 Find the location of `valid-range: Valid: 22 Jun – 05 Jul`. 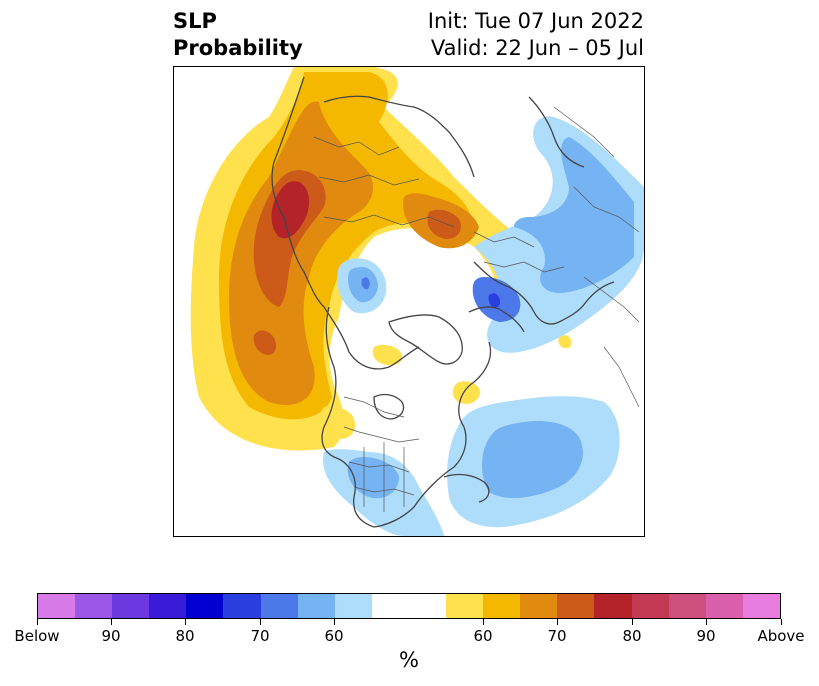

valid-range: Valid: 22 Jun – 05 Jul is located at coordinates (537, 48).